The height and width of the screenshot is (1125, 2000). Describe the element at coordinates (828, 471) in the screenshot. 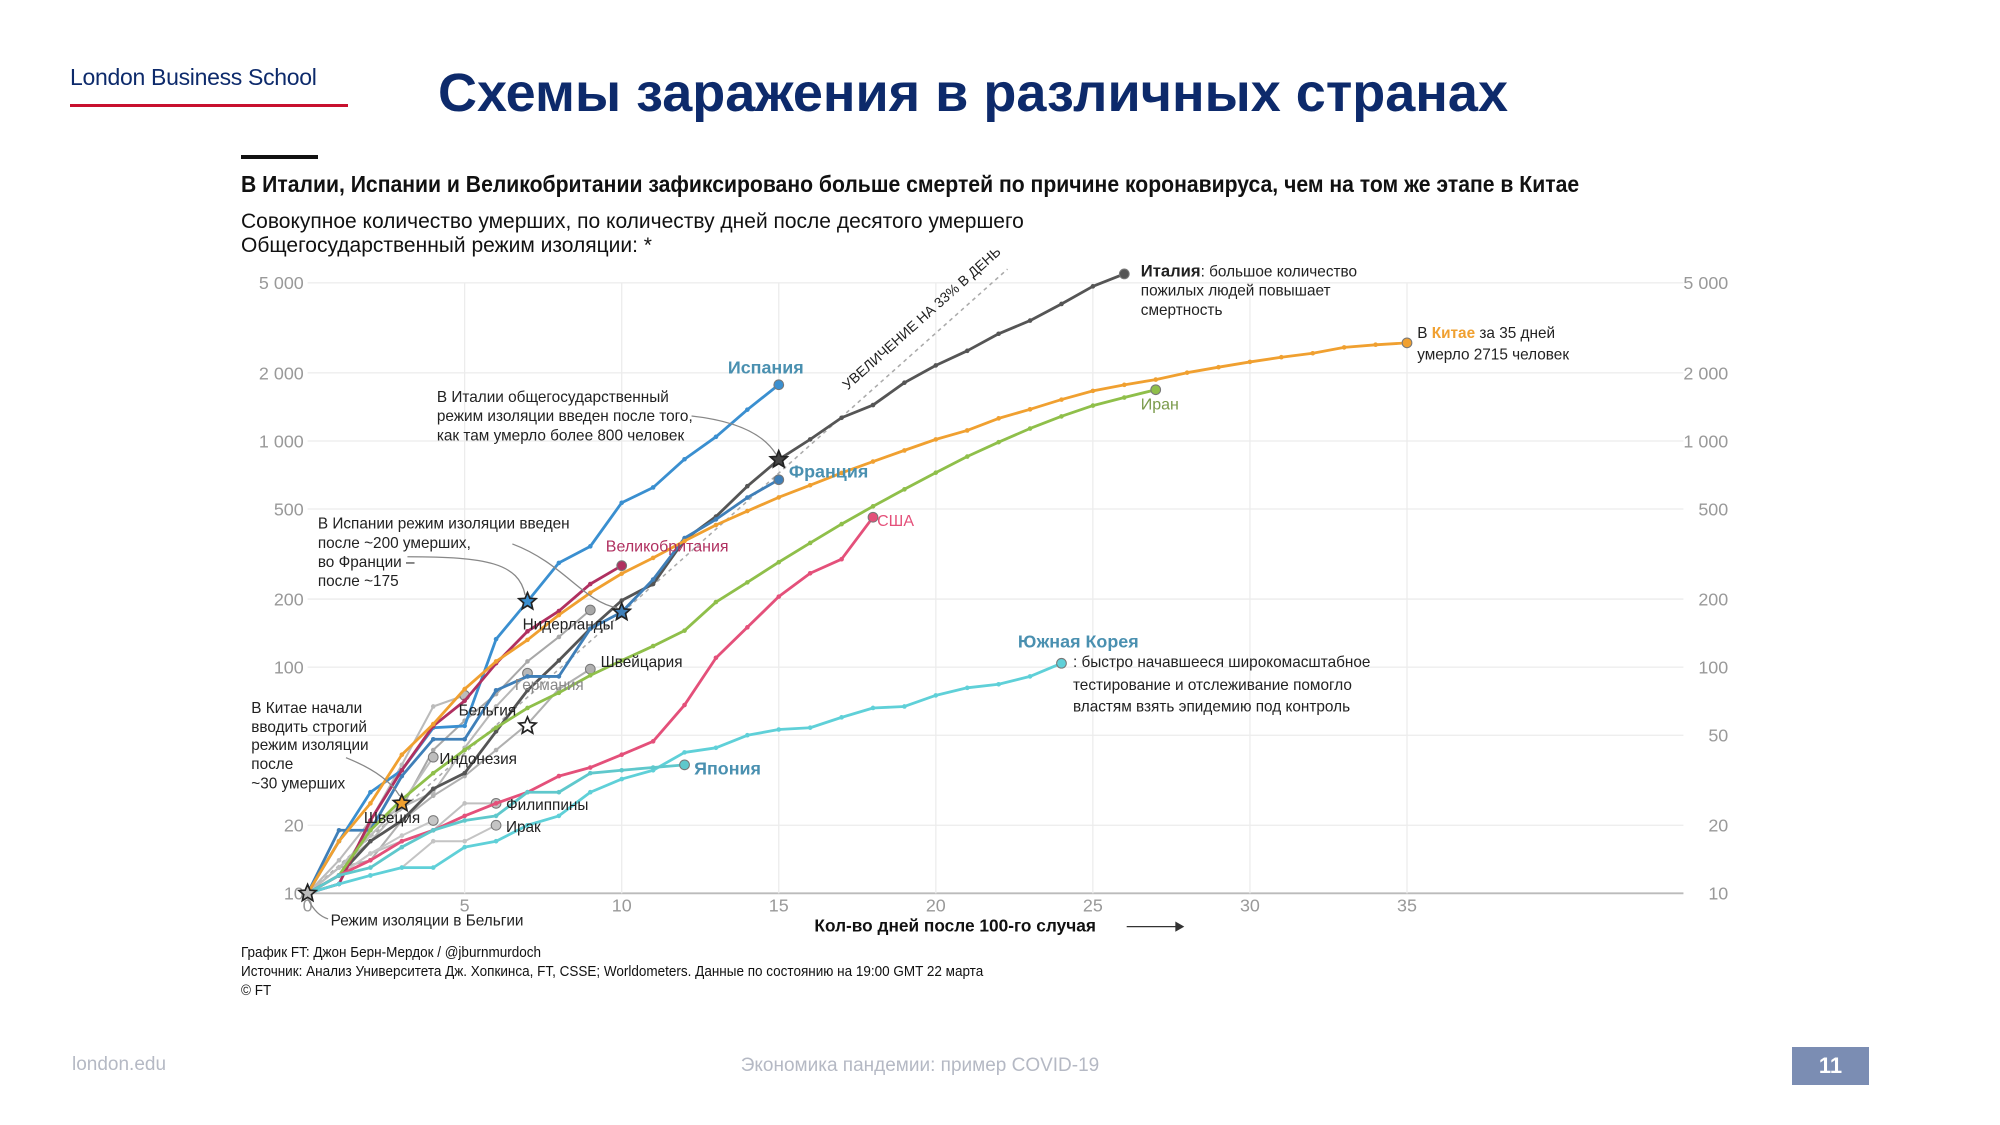

I see `label-france: Франция` at that location.